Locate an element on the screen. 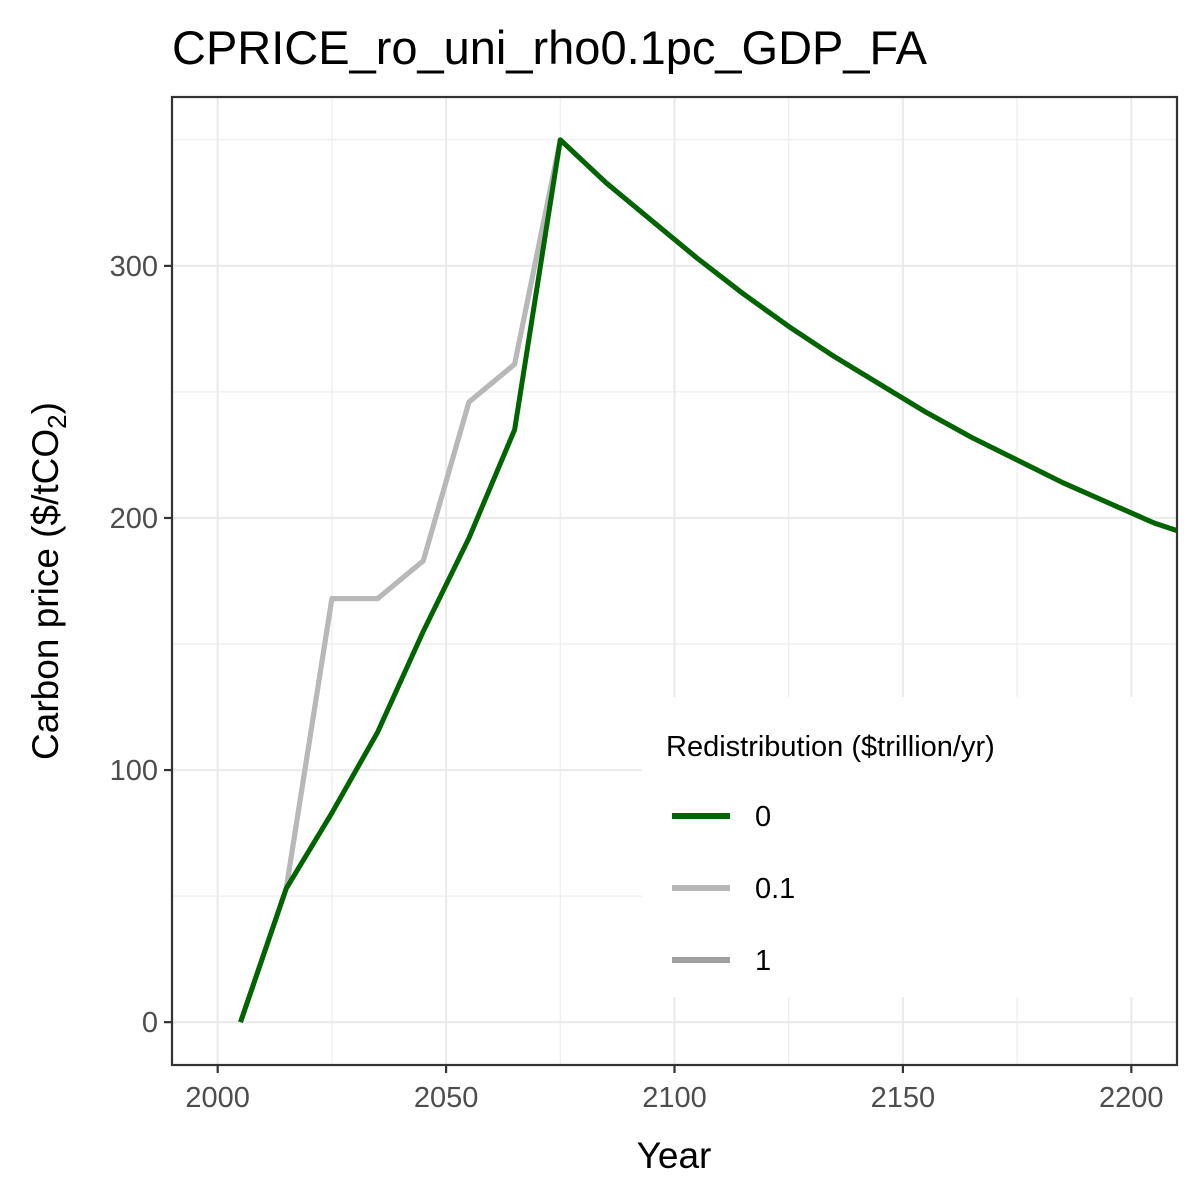 This screenshot has height=1200, width=1200. plot-title: CPRICE_ro_uni_rho0.1pc_GDP_FA is located at coordinates (550, 47).